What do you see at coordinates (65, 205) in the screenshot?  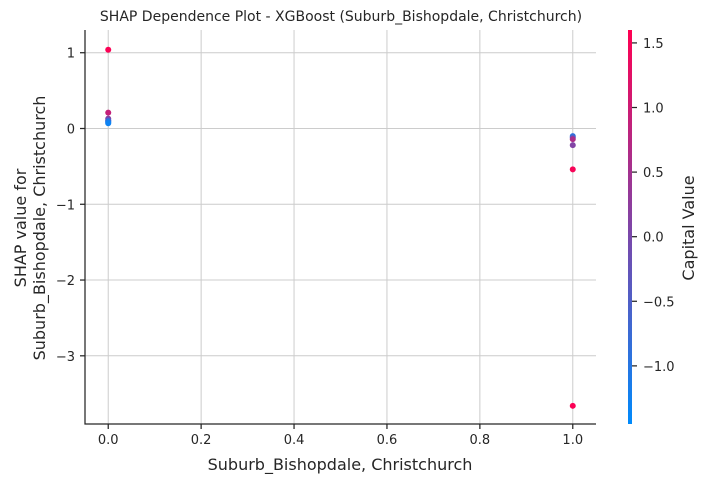 I see `y-tick-label: −1` at bounding box center [65, 205].